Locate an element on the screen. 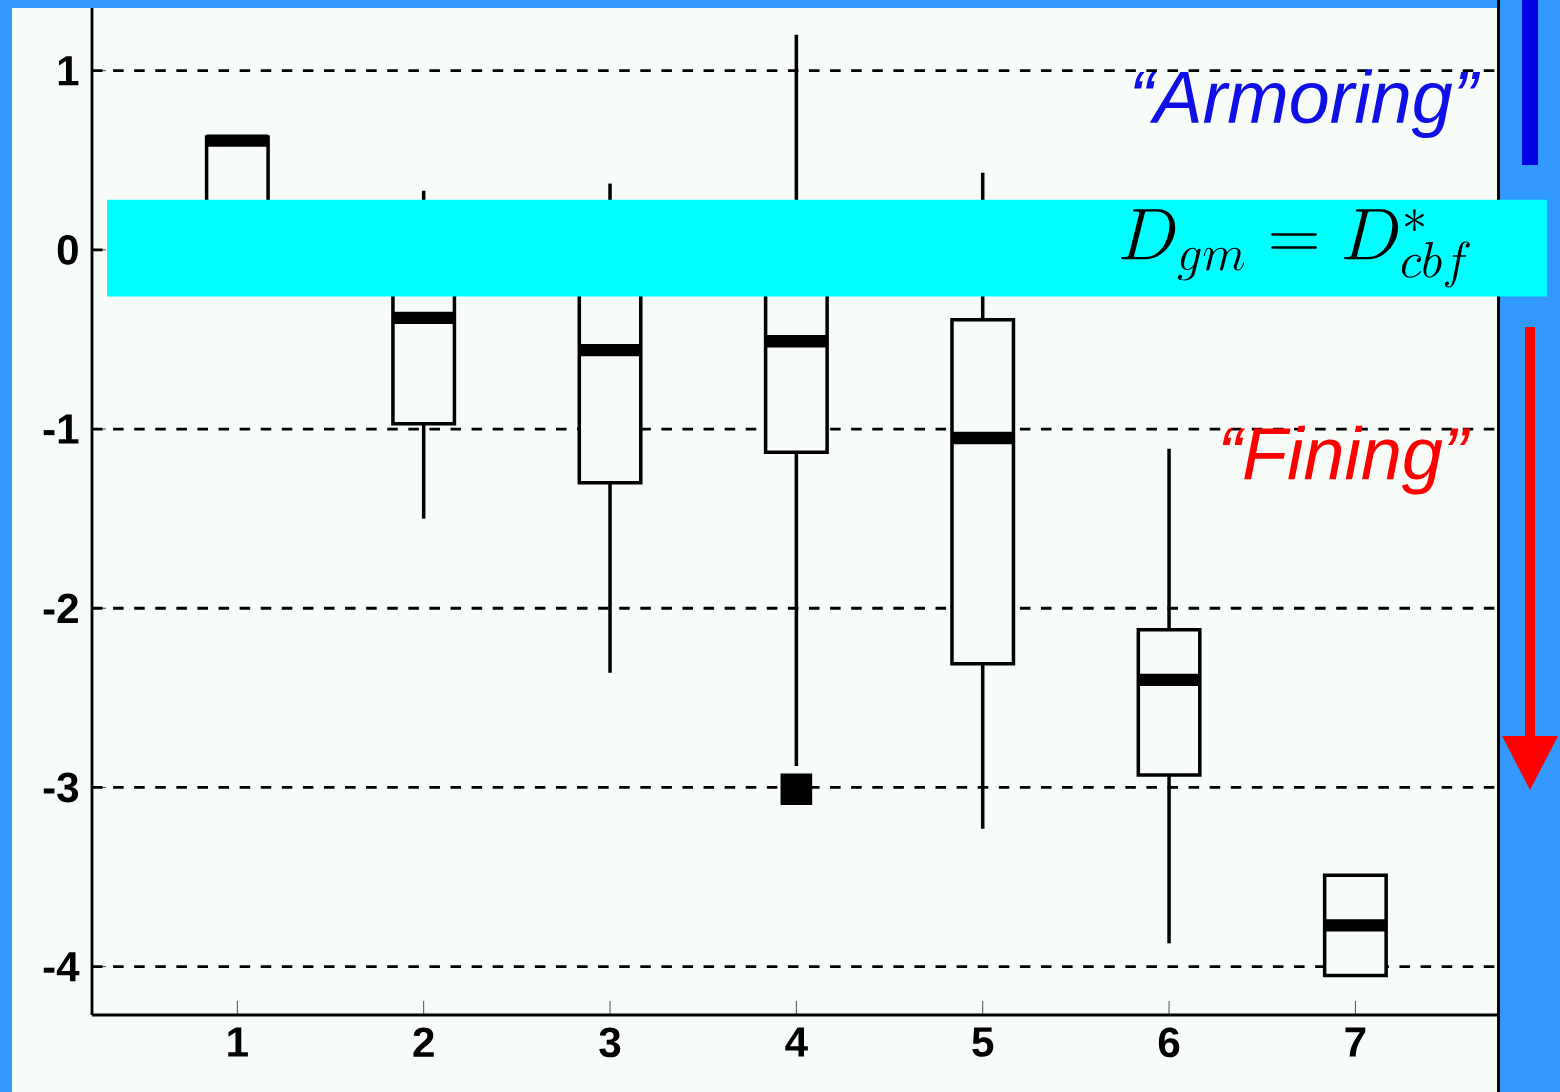  annotation: “Fining” is located at coordinates (1346, 460).